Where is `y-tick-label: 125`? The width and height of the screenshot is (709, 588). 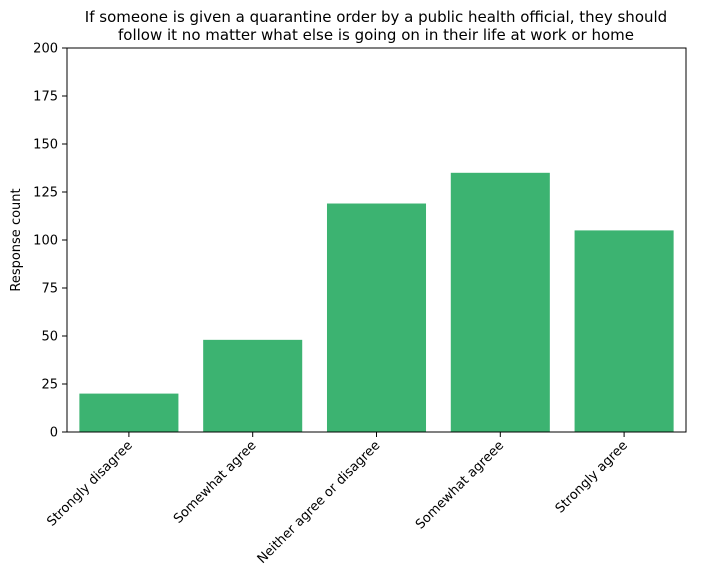 y-tick-label: 125 is located at coordinates (45, 193).